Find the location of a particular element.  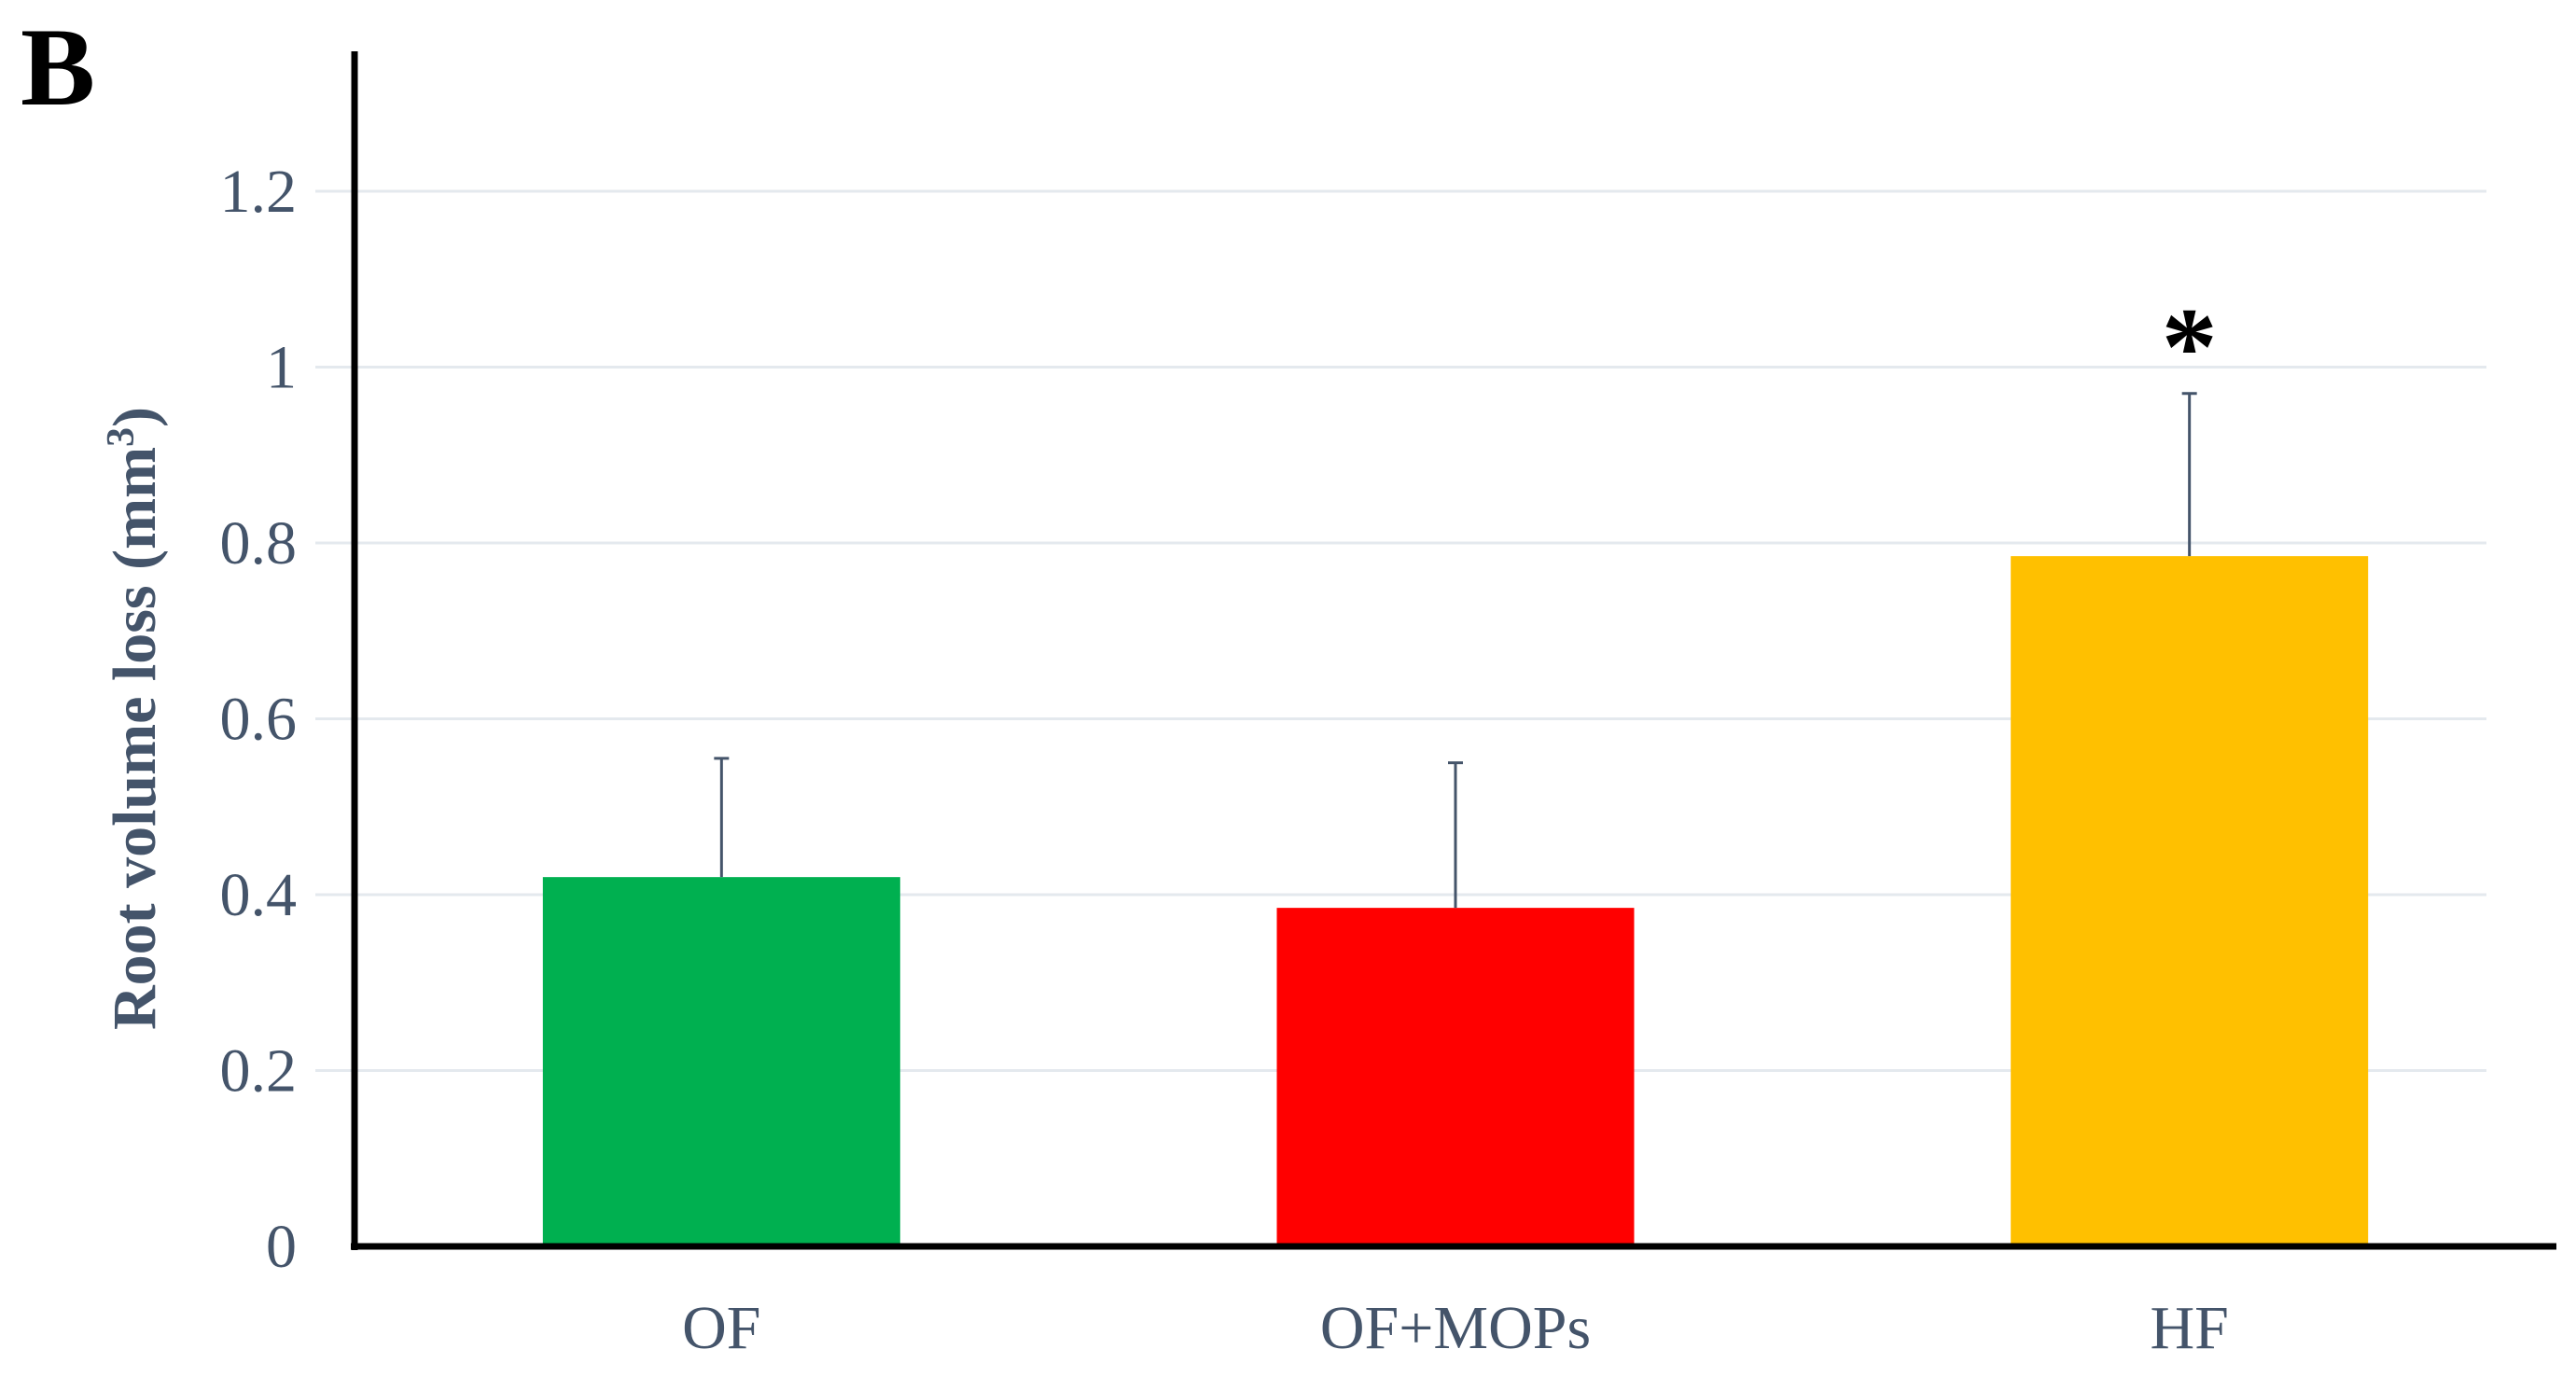

y-tick-label: 1.2 is located at coordinates (259, 192).